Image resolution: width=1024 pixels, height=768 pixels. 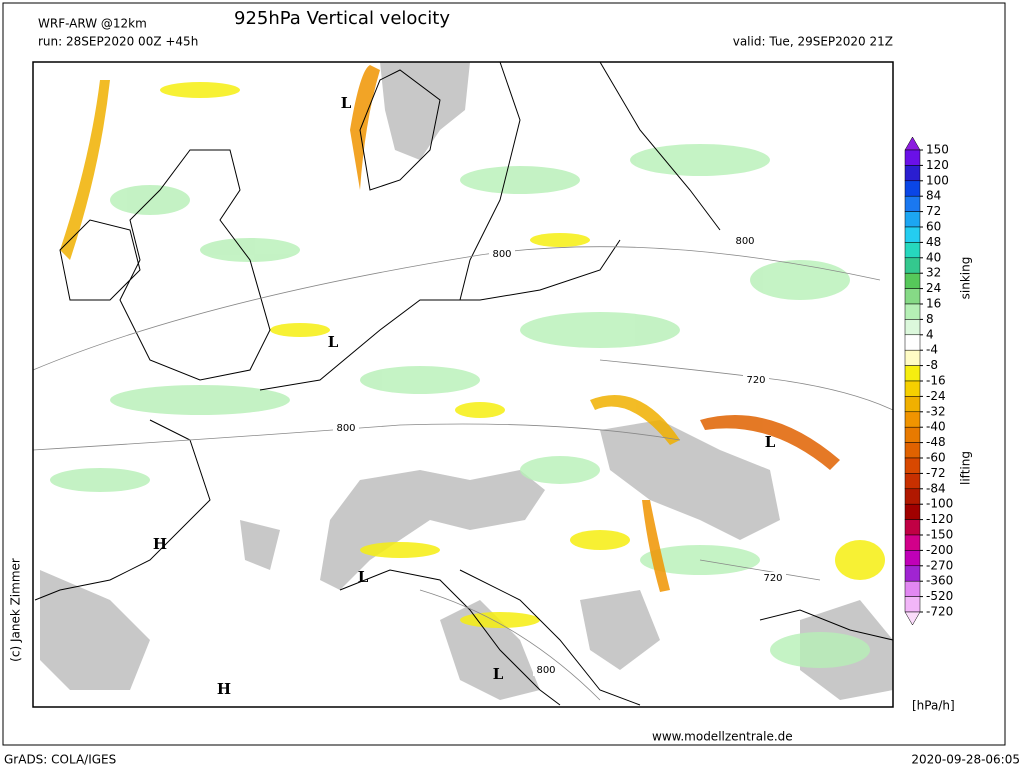 I want to click on colorbar-label: 150, so click(x=937, y=150).